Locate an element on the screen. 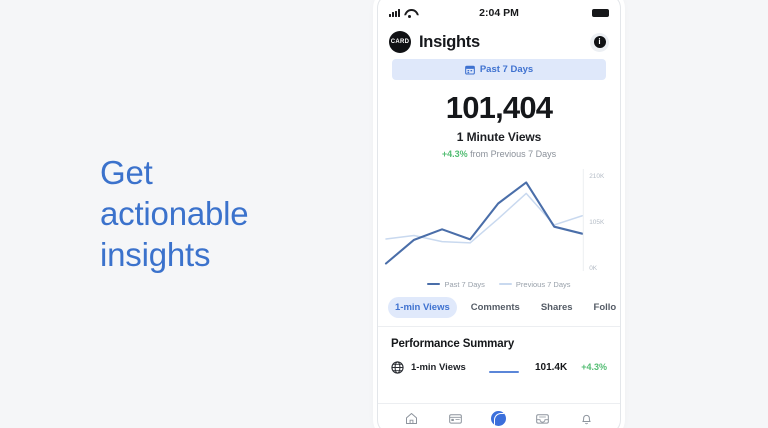 The width and height of the screenshot is (768, 428). hero-stat-value: 101,404 is located at coordinates (499, 107).